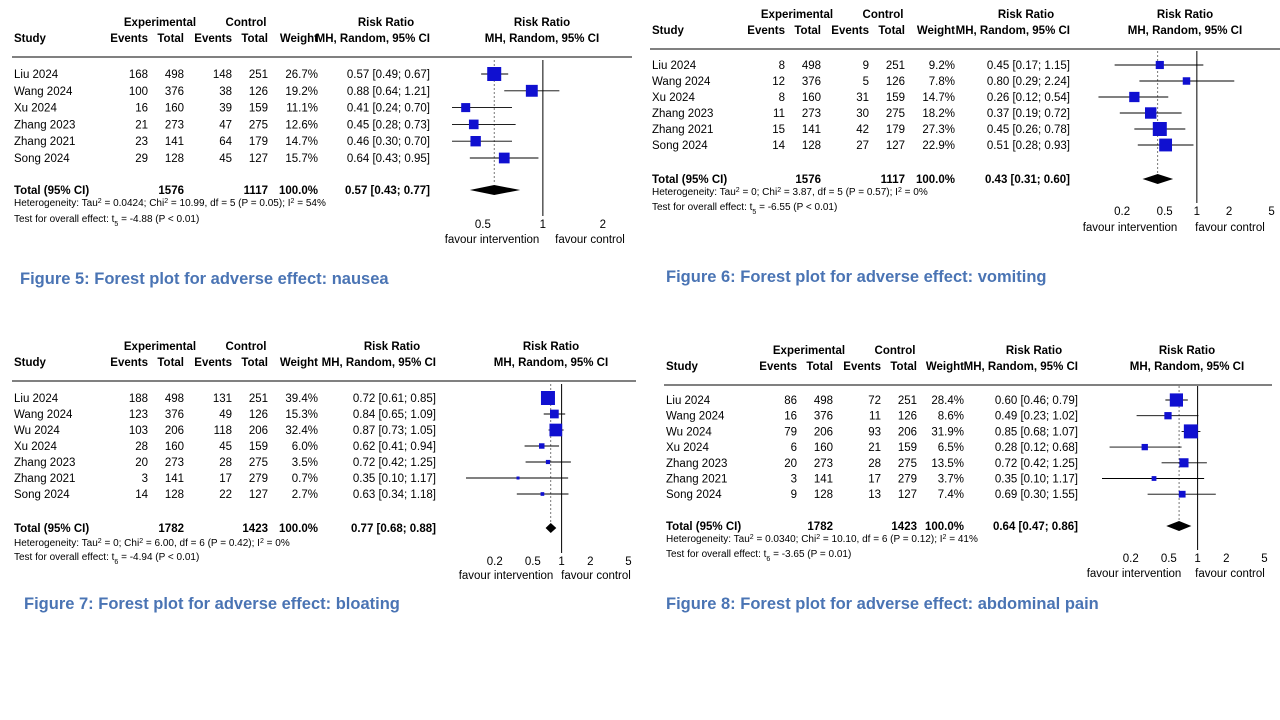 The width and height of the screenshot is (1280, 720). What do you see at coordinates (790, 401) in the screenshot?
I see `exp-events: 86` at bounding box center [790, 401].